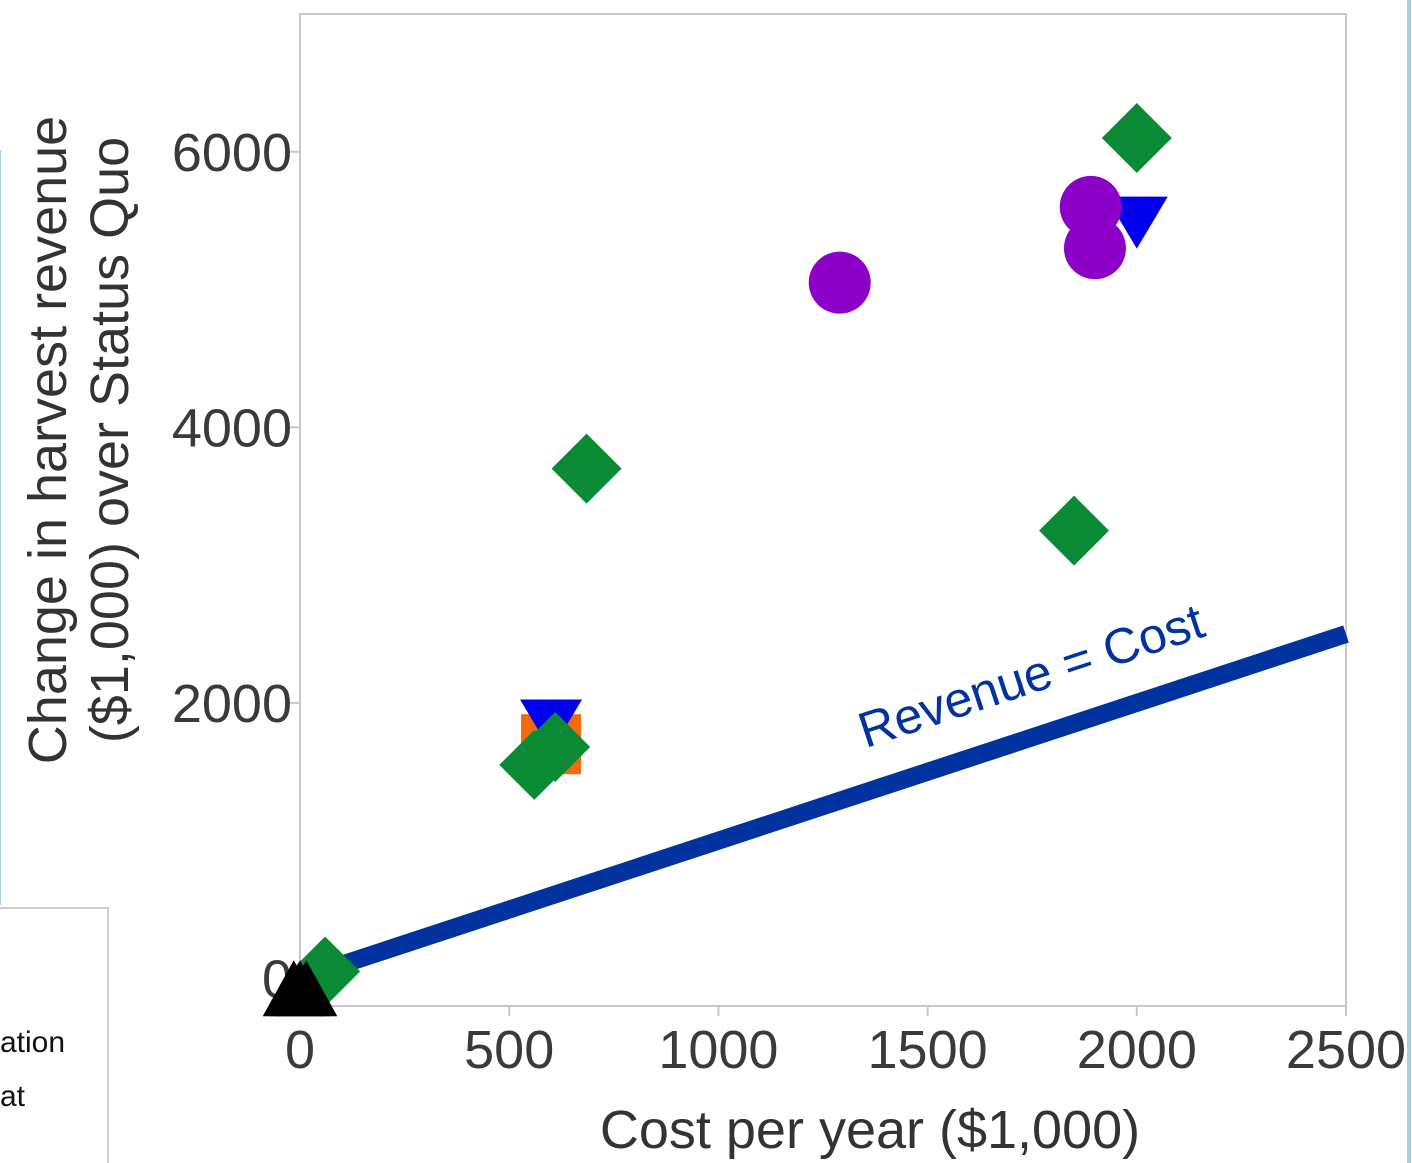 This screenshot has height=1163, width=1412. I want to click on x-axis-title: Cost per year ($1,000), so click(870, 1130).